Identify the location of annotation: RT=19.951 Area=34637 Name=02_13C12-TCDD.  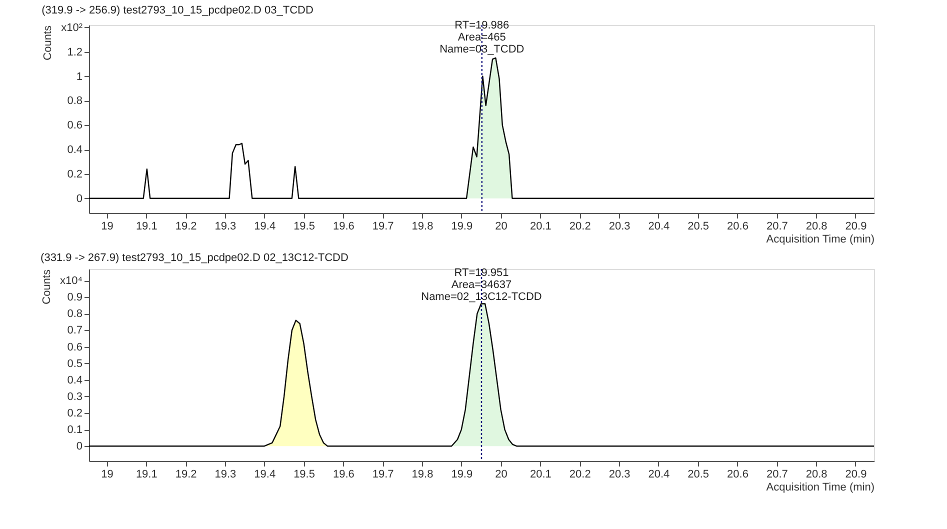
(481, 284).